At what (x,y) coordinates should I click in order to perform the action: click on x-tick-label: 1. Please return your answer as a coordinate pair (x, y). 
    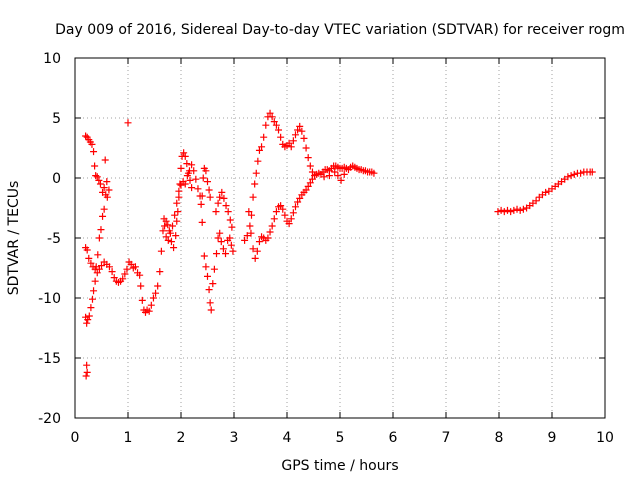
    Looking at the image, I should click on (128, 438).